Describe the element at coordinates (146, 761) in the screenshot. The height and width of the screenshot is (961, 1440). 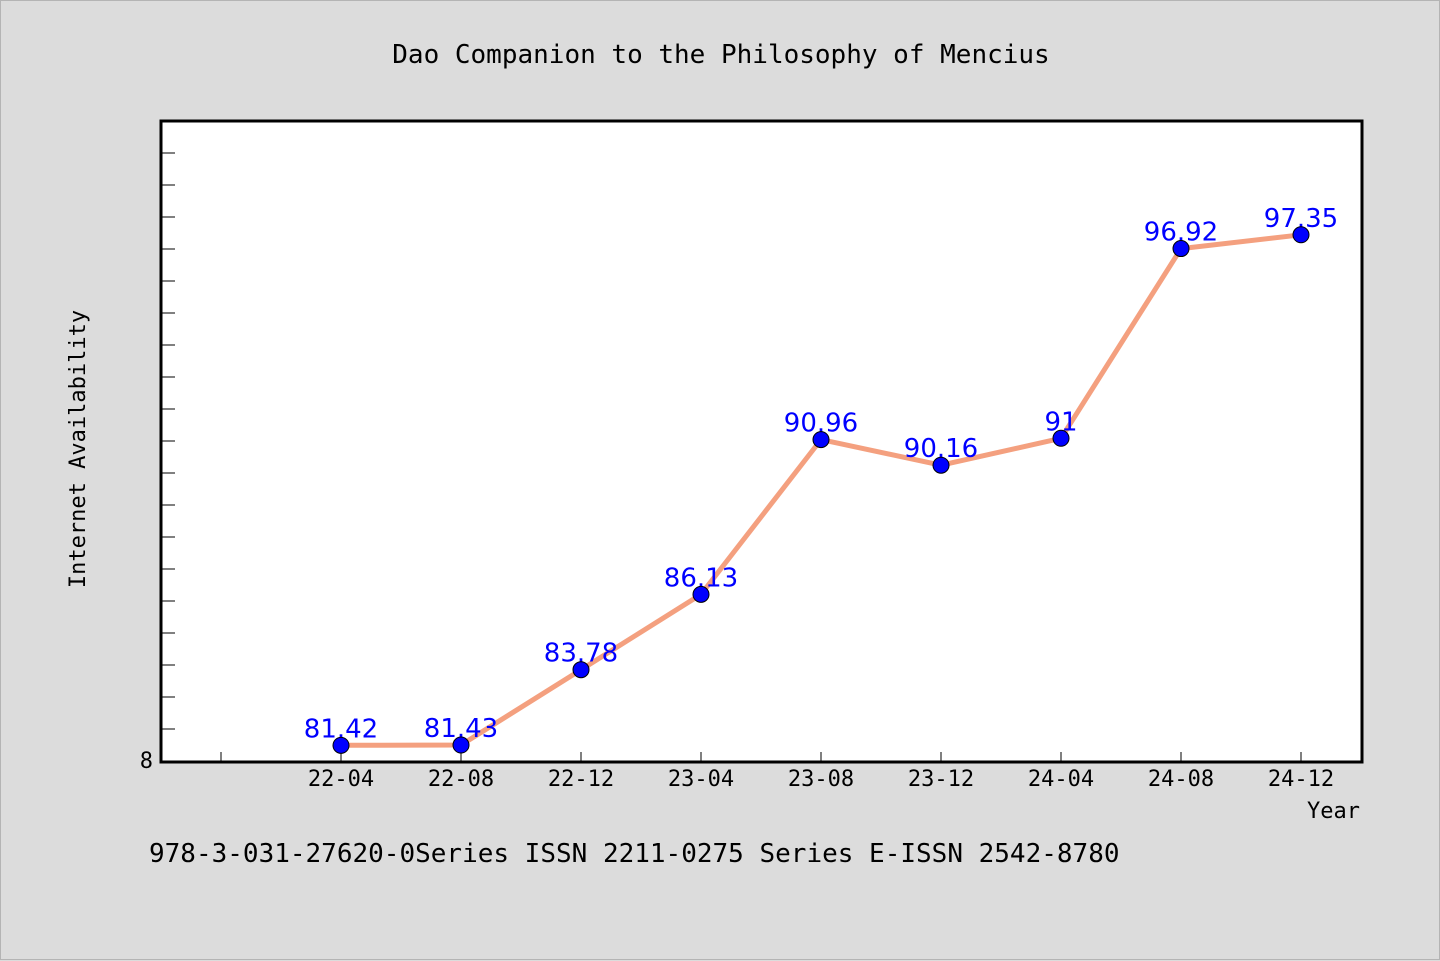
I see `y-tick-label: 8` at that location.